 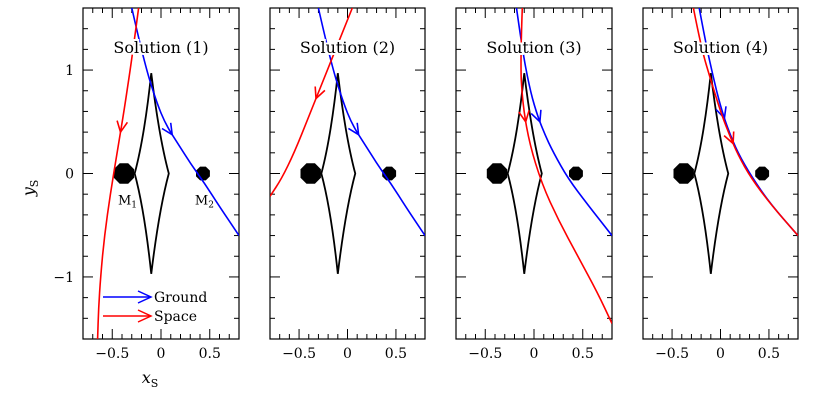 I want to click on panel-title: Solution (3), so click(x=533, y=47).